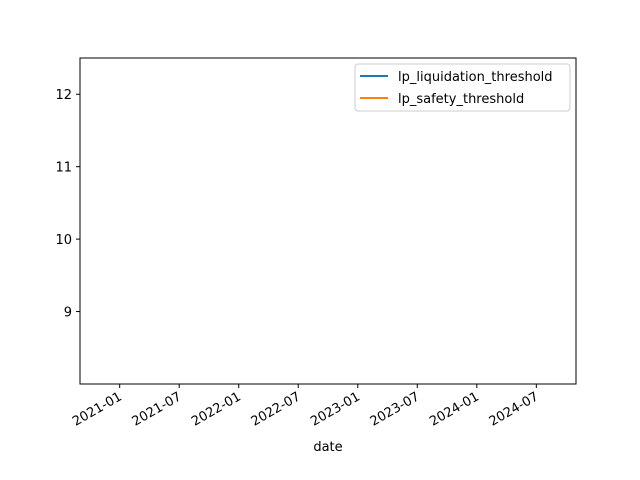 The width and height of the screenshot is (640, 480). What do you see at coordinates (68, 313) in the screenshot?
I see `y-tick-label: 9` at bounding box center [68, 313].